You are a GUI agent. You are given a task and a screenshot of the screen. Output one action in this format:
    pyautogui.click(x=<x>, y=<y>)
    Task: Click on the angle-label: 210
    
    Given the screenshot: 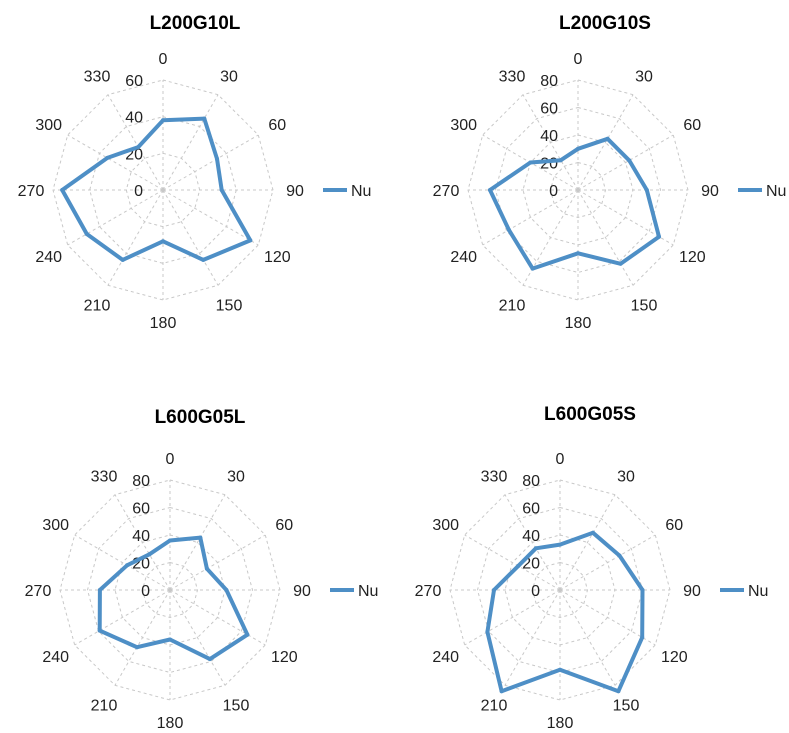 What is the action you would take?
    pyautogui.click(x=512, y=305)
    